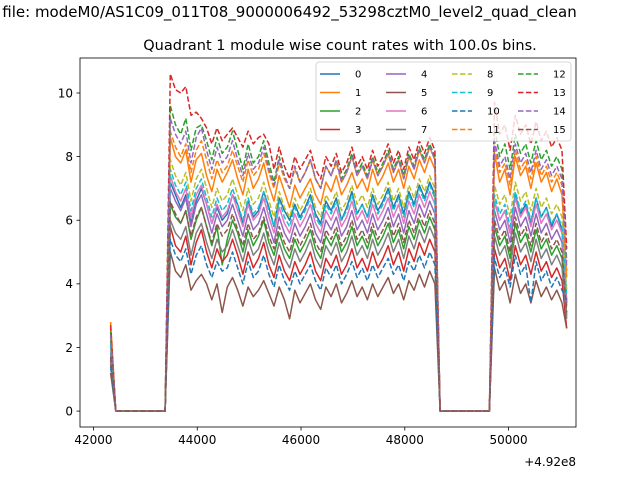 The height and width of the screenshot is (480, 640). I want to click on legend-label: 5, so click(424, 93).